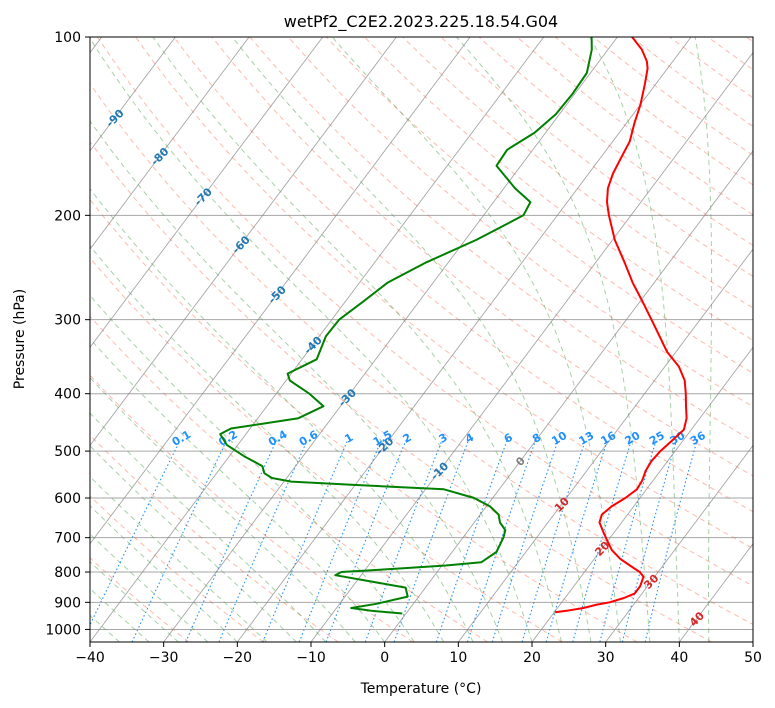  Describe the element at coordinates (679, 658) in the screenshot. I see `x-tick-label: 40` at that location.